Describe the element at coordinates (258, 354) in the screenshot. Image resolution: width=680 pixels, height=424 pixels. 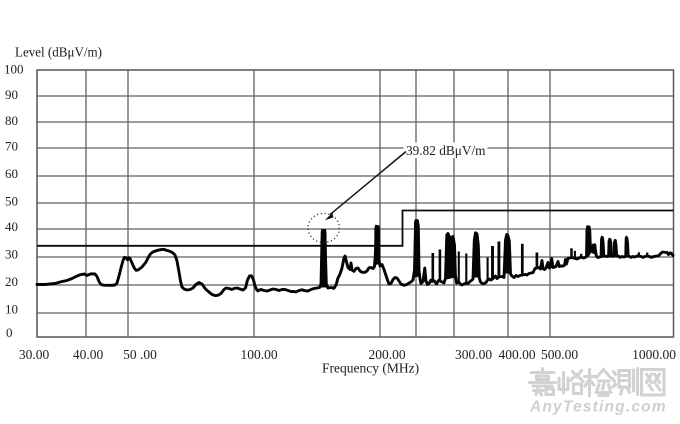
I see `svg-text: 100.00` at that location.